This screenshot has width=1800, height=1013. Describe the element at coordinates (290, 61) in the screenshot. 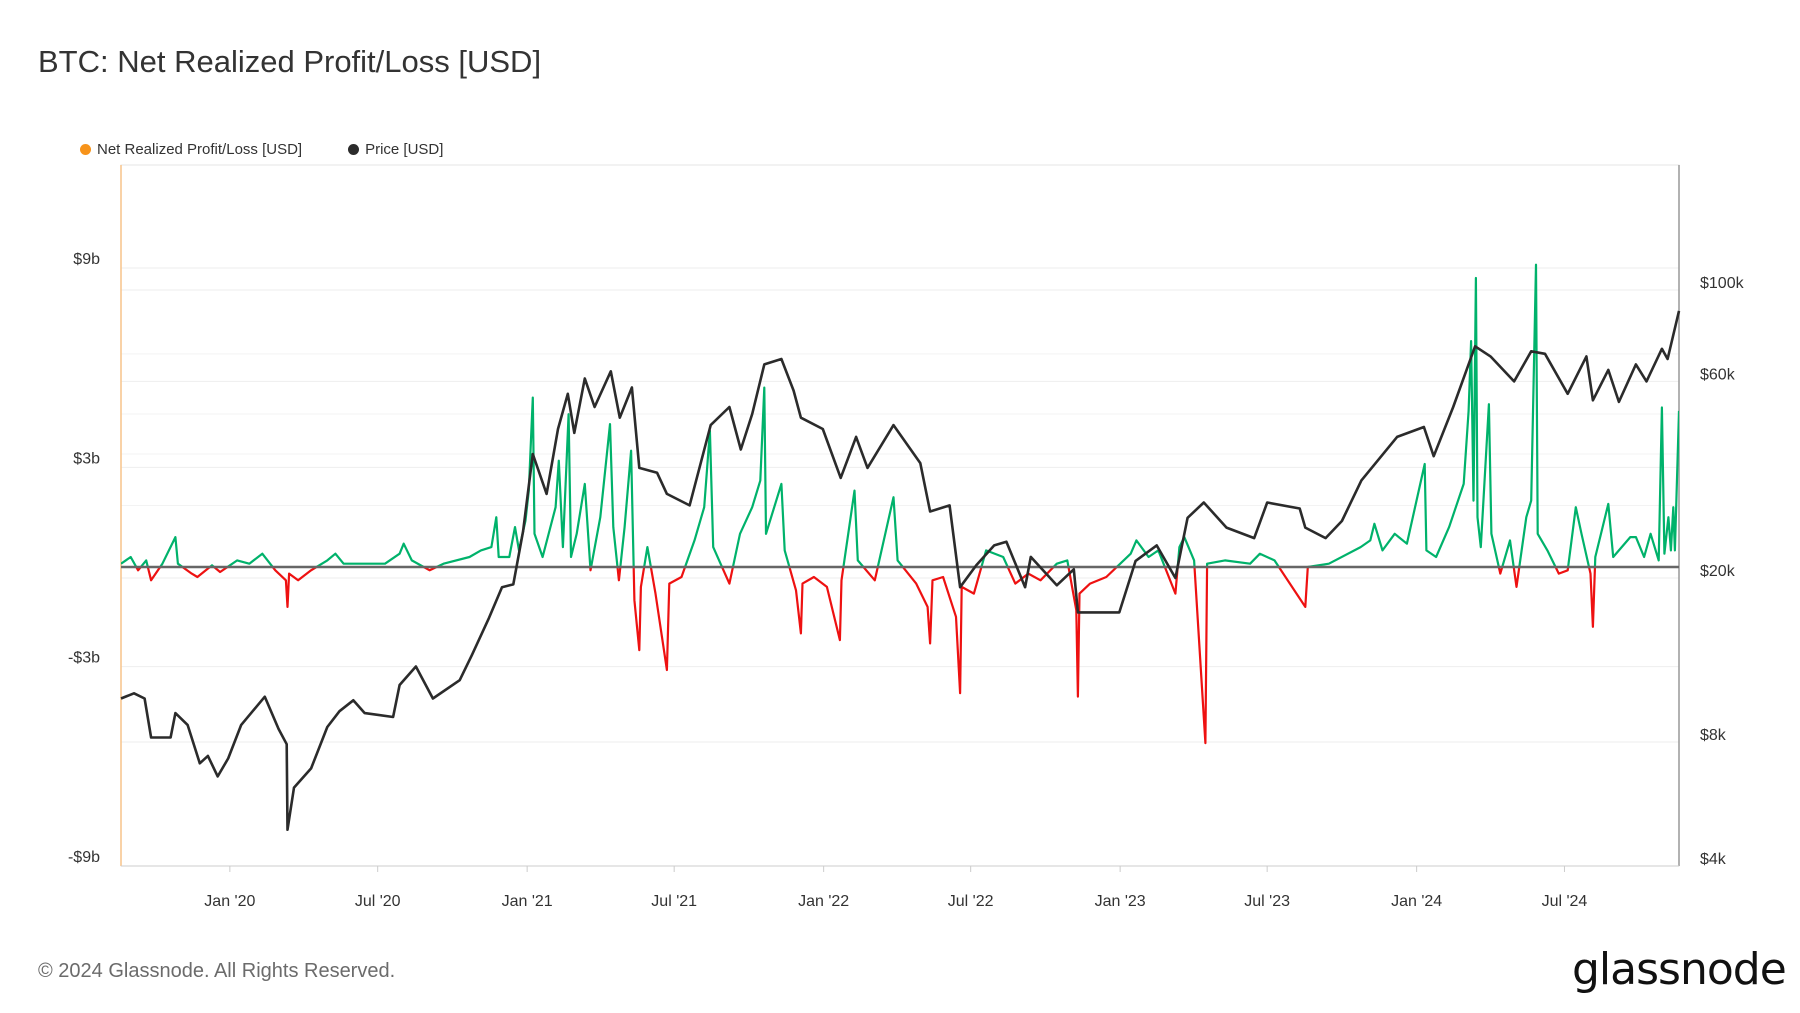

I see `chart-title: BTC: Net Realized Profit/Loss [USD]` at that location.